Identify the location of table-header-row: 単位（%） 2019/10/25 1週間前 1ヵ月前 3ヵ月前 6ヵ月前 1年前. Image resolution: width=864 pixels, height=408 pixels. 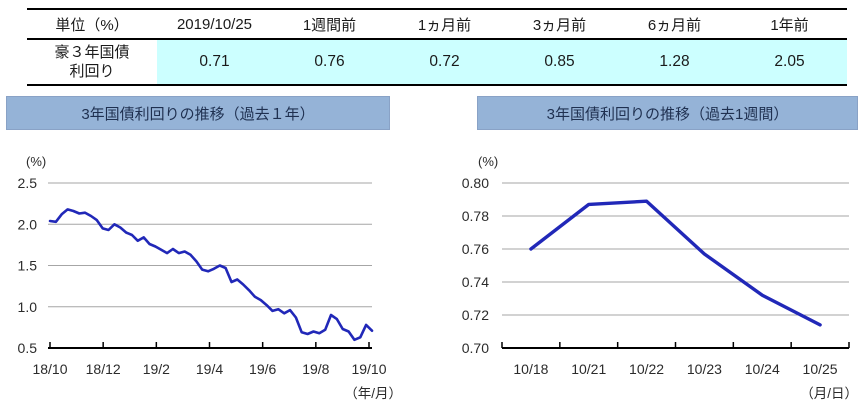
(437, 24).